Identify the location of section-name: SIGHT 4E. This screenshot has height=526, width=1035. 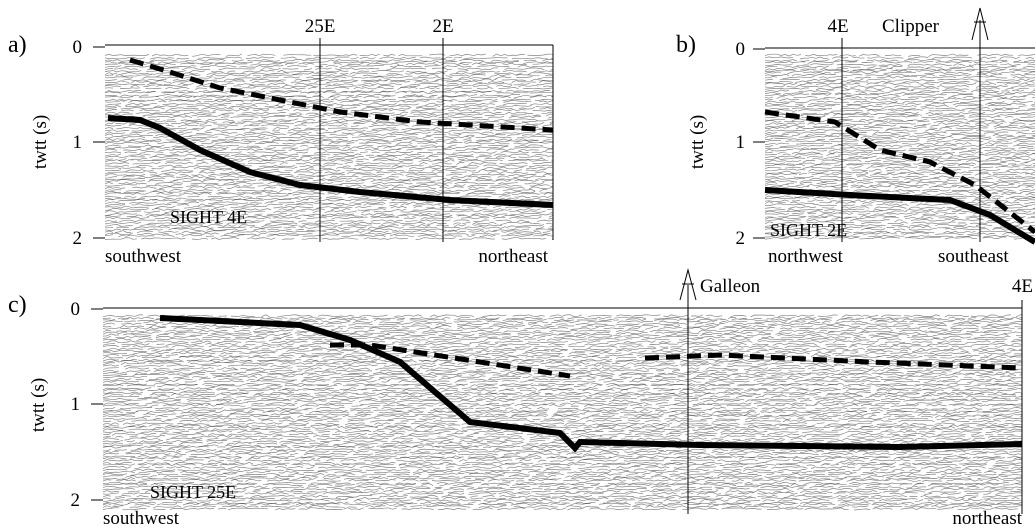
(208, 217).